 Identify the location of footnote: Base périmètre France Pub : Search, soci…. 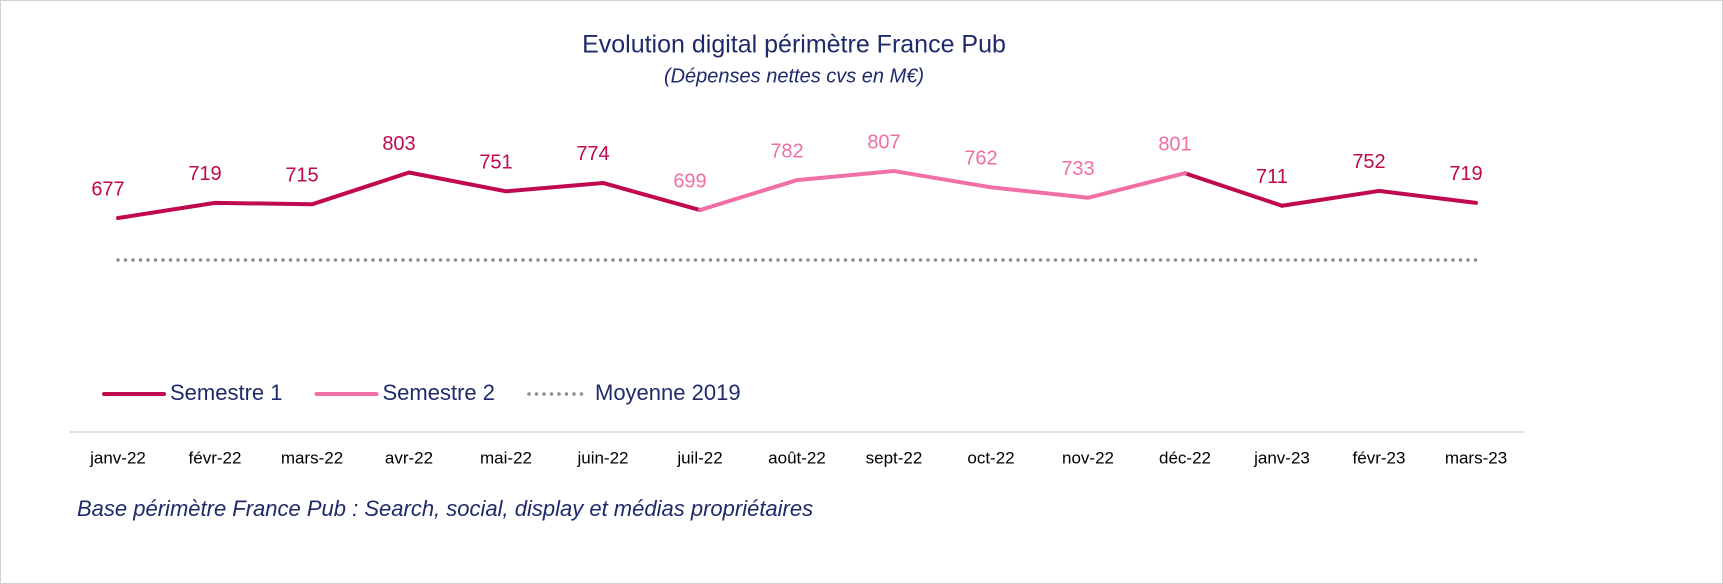
(445, 508).